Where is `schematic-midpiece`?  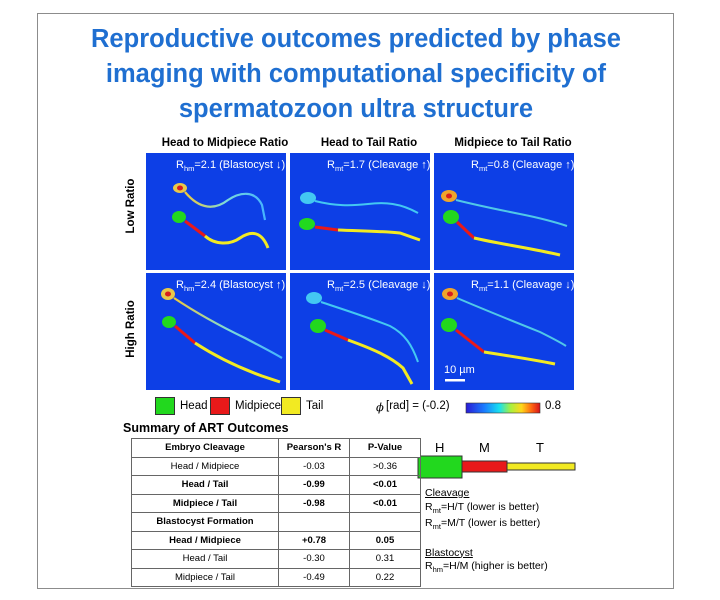
schematic-midpiece is located at coordinates (484, 466).